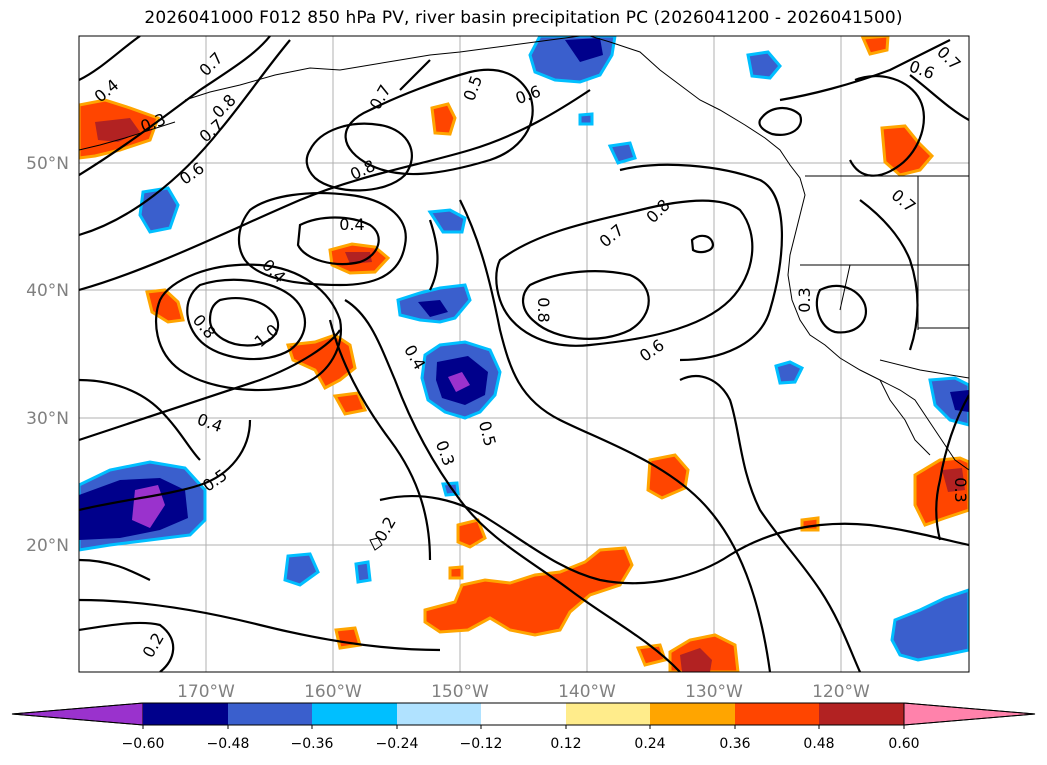 The image size is (1047, 765). What do you see at coordinates (206, 692) in the screenshot?
I see `lon-label-170w: 170°W` at bounding box center [206, 692].